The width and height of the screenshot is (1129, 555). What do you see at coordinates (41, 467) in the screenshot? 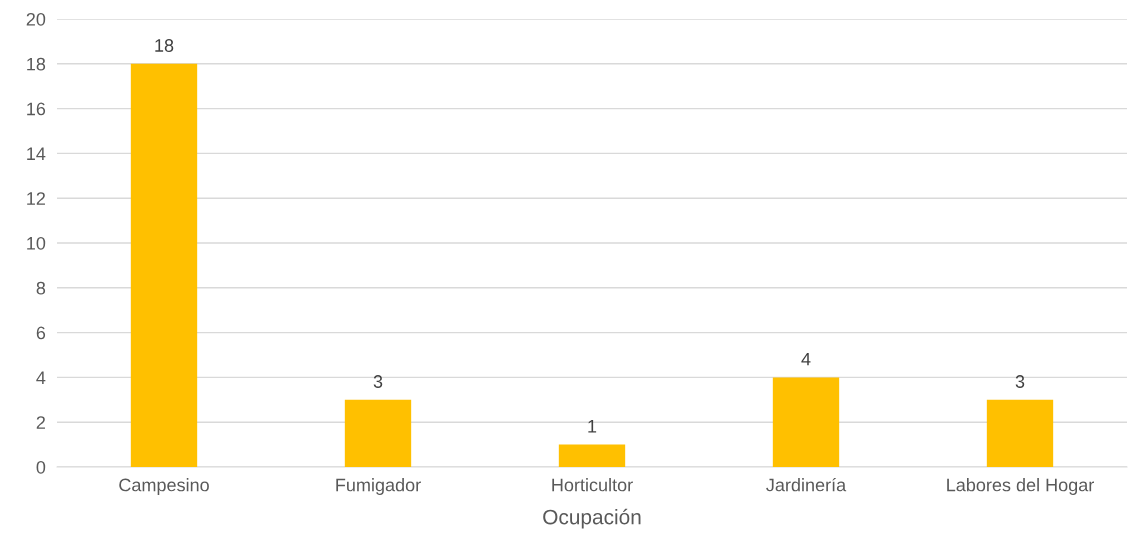
I see `y-tick-label: 0` at bounding box center [41, 467].